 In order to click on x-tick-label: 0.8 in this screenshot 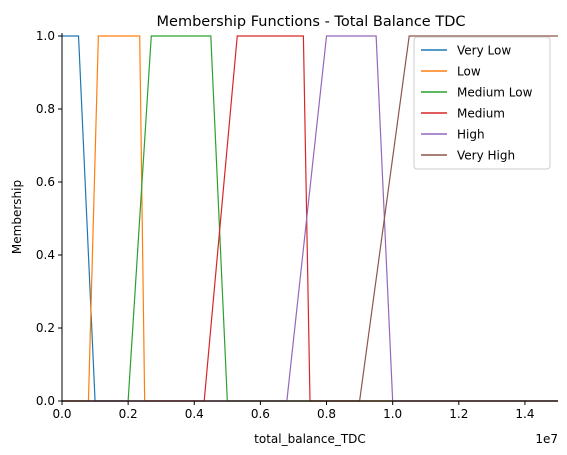, I will do `click(326, 414)`.